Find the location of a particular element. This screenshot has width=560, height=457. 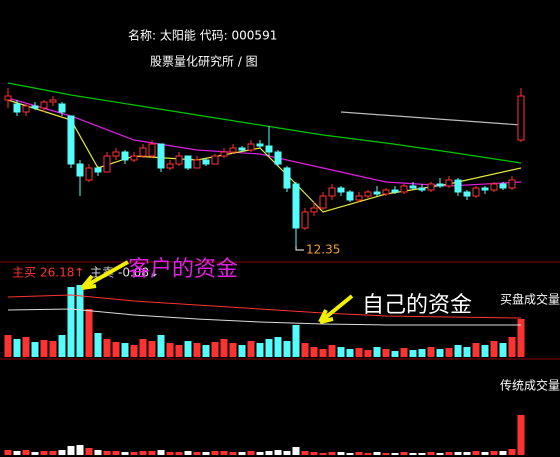

legend-name: 主卖 is located at coordinates (102, 273).